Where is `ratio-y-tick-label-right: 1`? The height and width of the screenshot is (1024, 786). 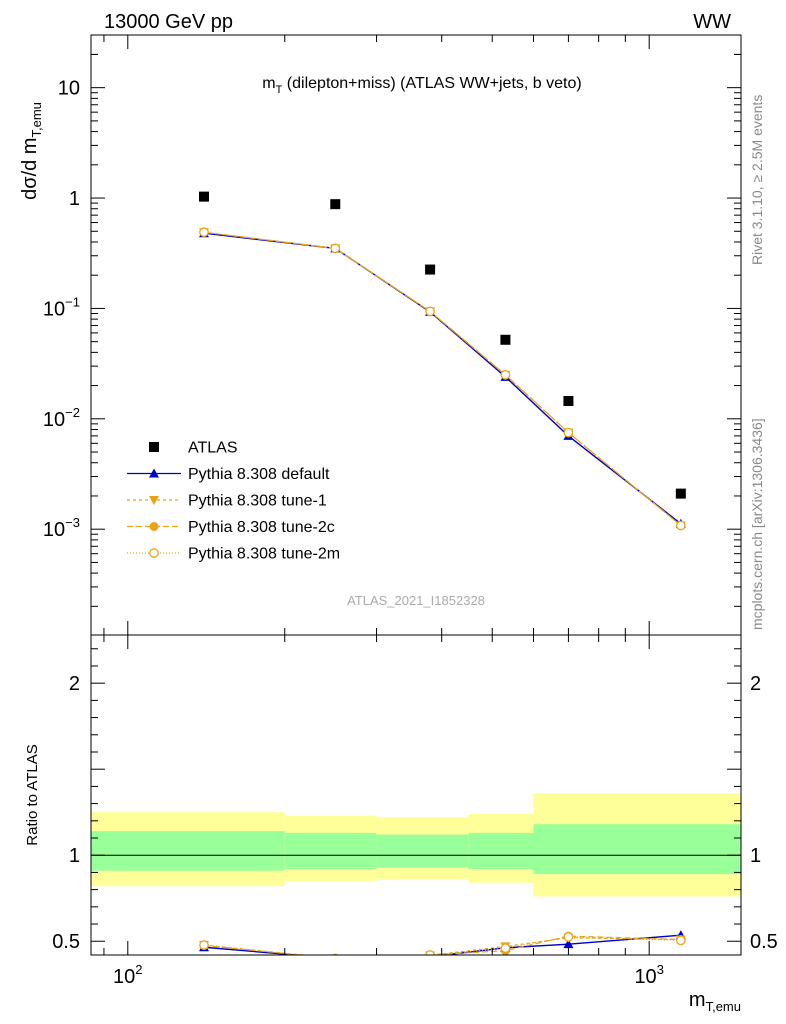
ratio-y-tick-label-right: 1 is located at coordinates (755, 856).